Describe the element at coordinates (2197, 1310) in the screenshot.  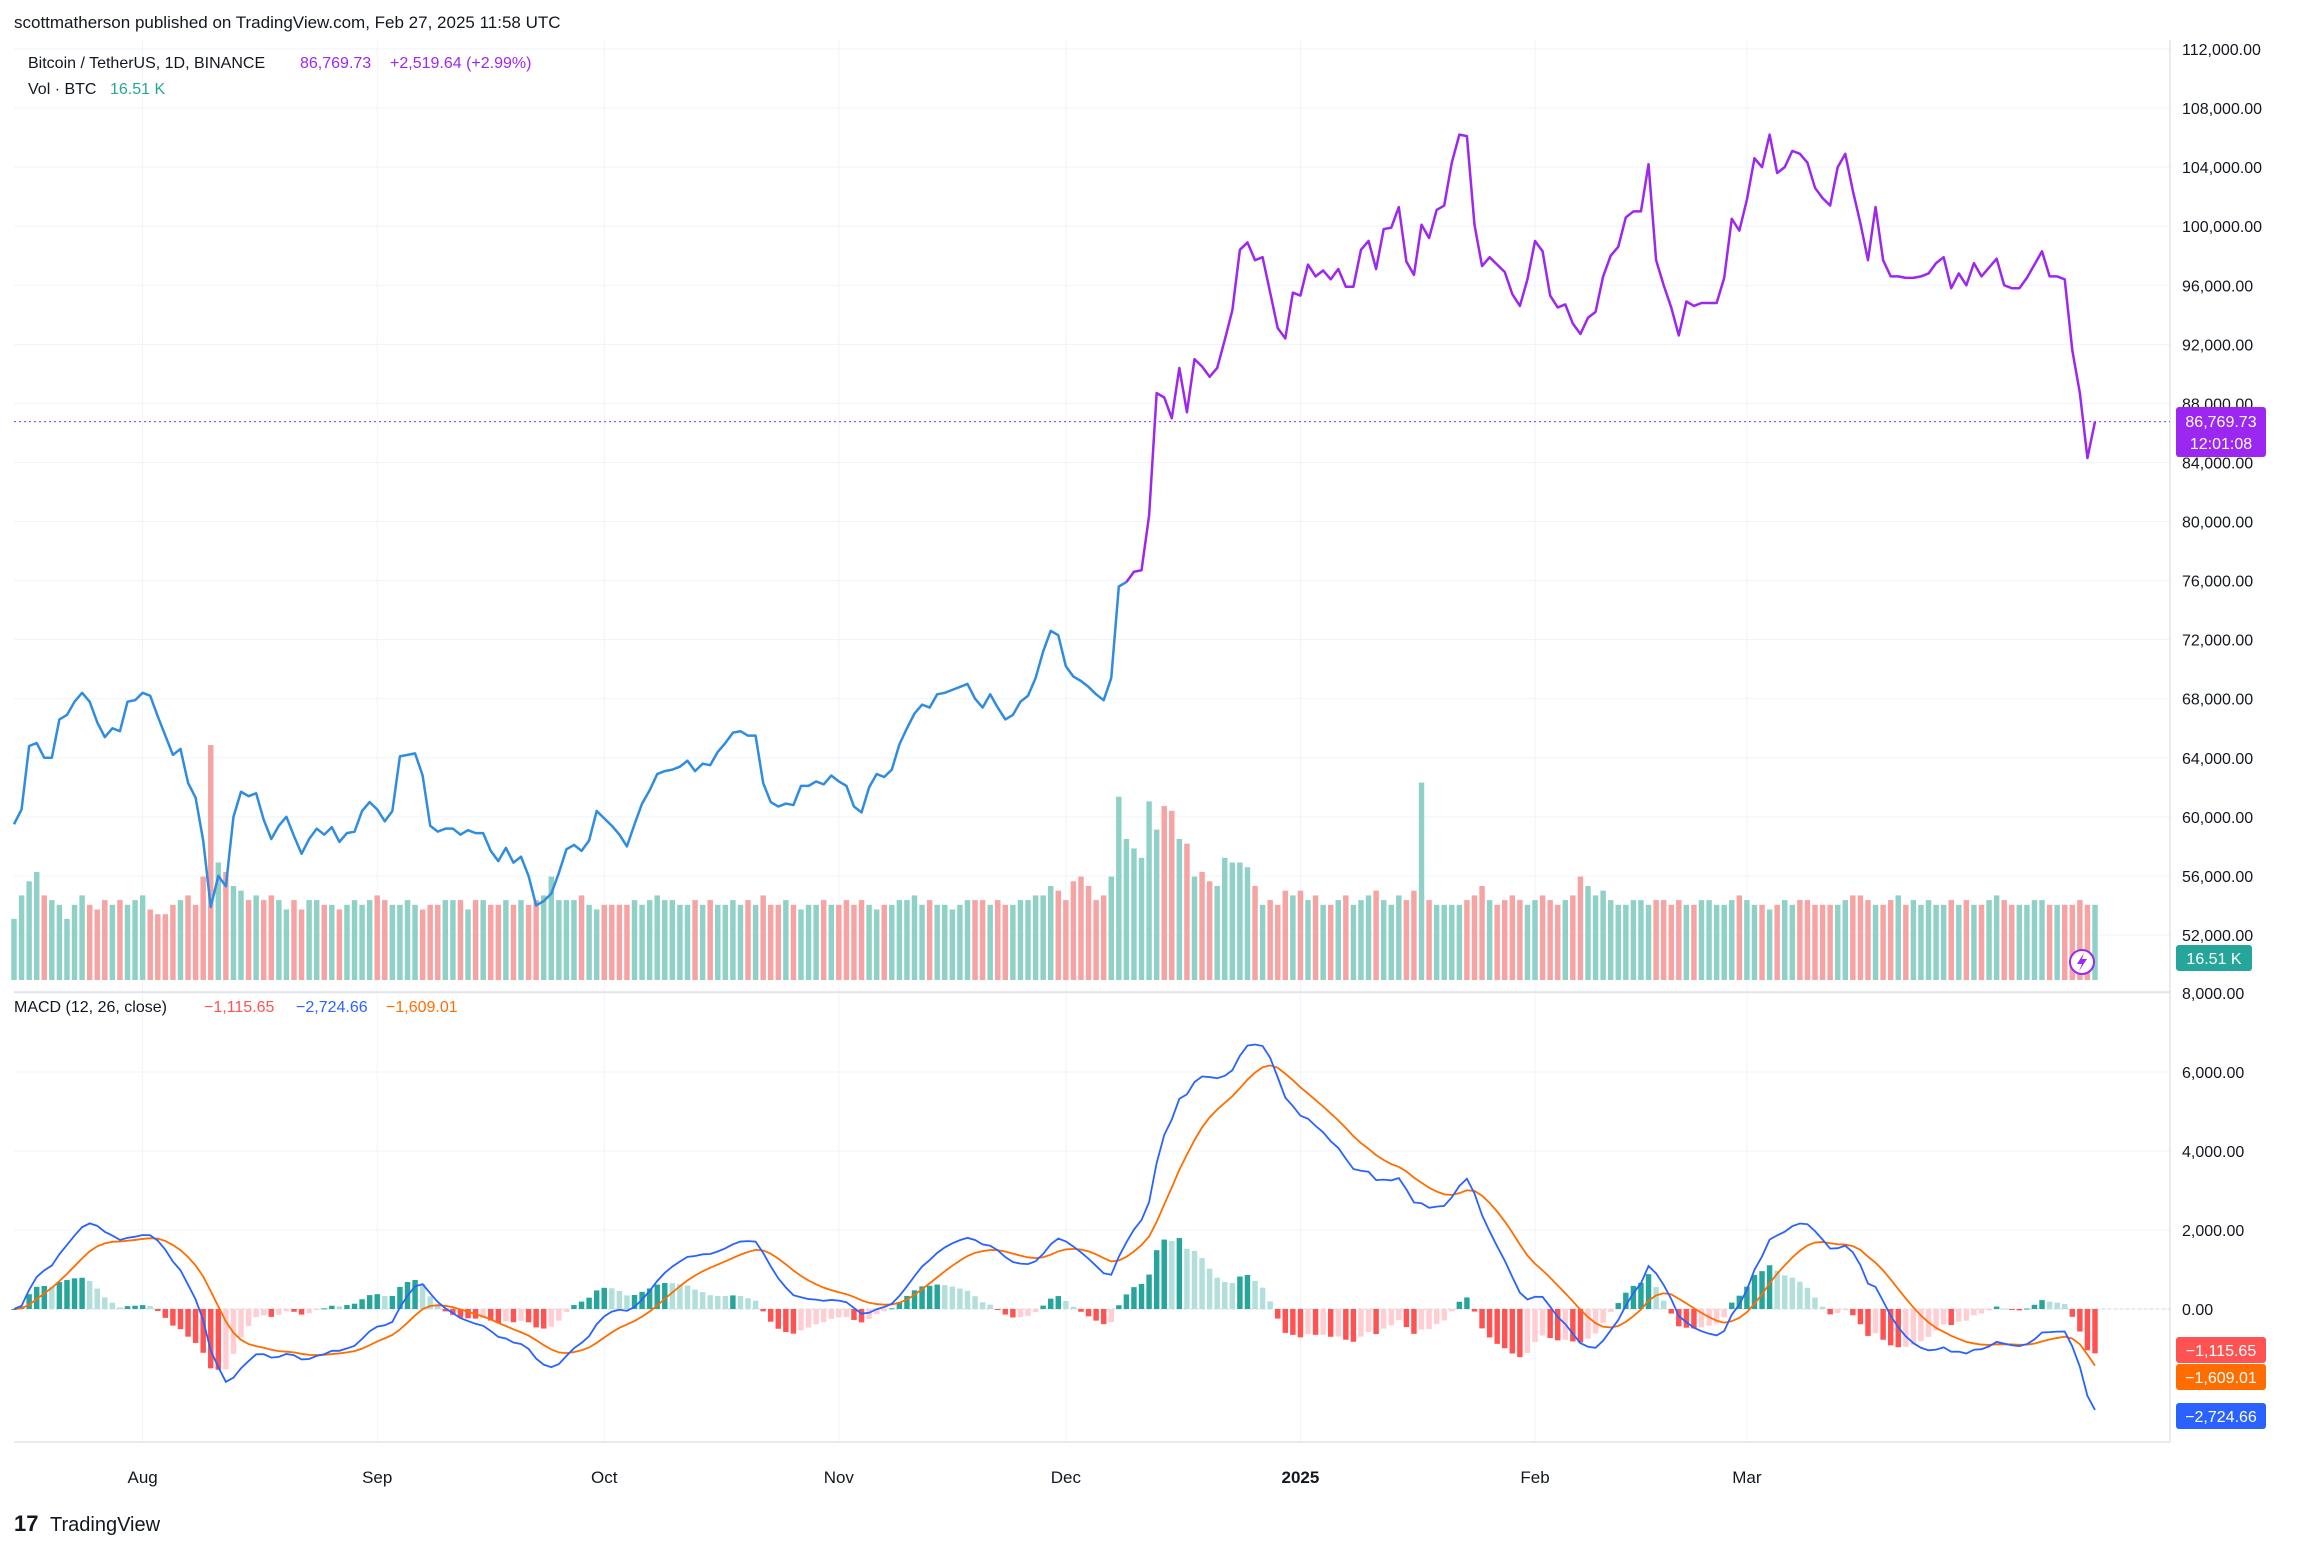
I see `macd-tick-label: 0.00` at that location.